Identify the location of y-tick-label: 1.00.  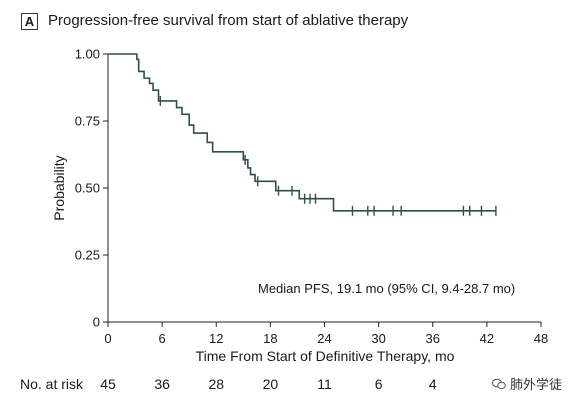
(87, 54).